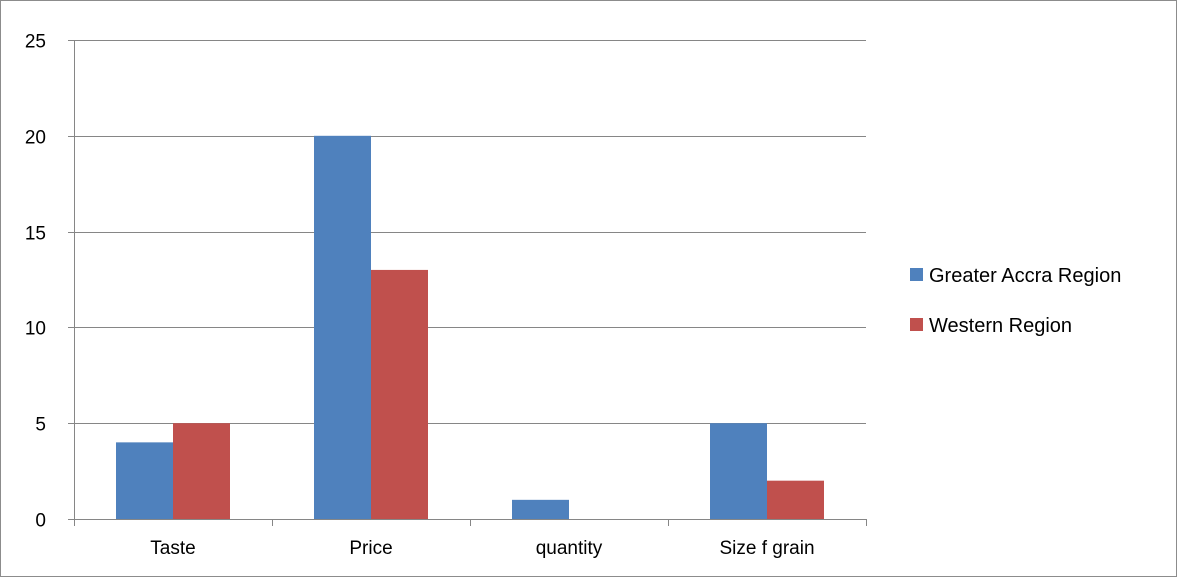  Describe the element at coordinates (1000, 326) in the screenshot. I see `legend-label-western-region: Western Region` at that location.